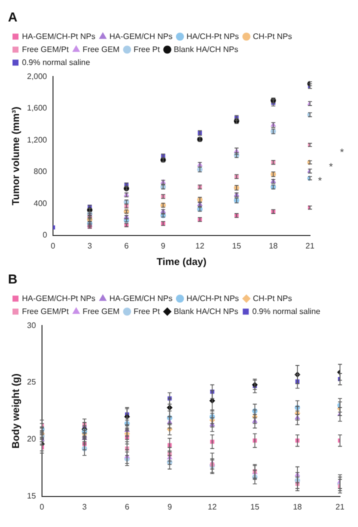  What do you see at coordinates (37, 76) in the screenshot?
I see `y-tick-label: 2,000` at bounding box center [37, 76].